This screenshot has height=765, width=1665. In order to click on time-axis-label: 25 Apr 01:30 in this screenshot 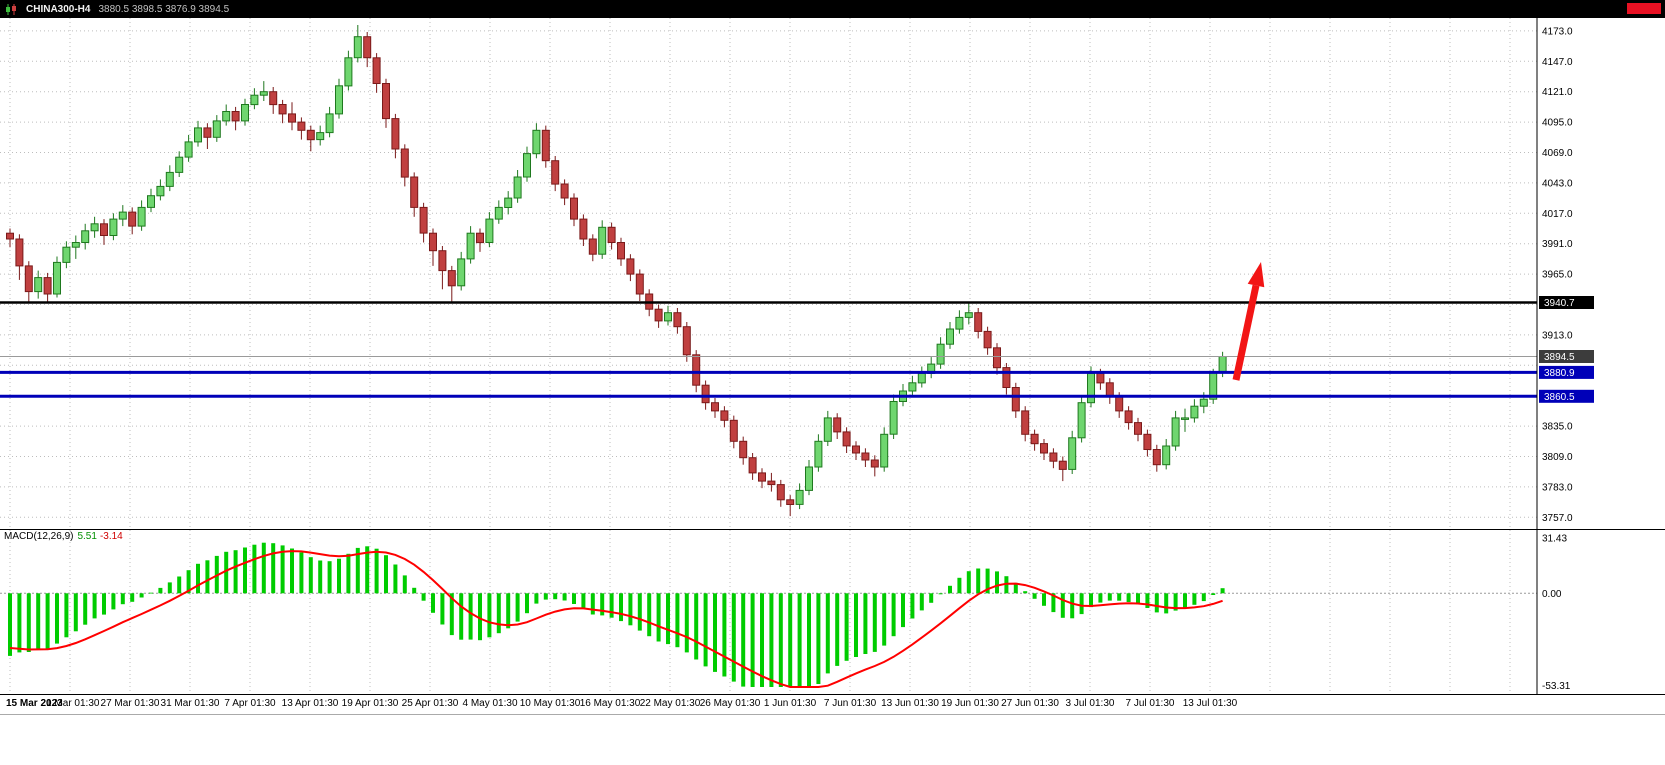, I will do `click(430, 703)`.